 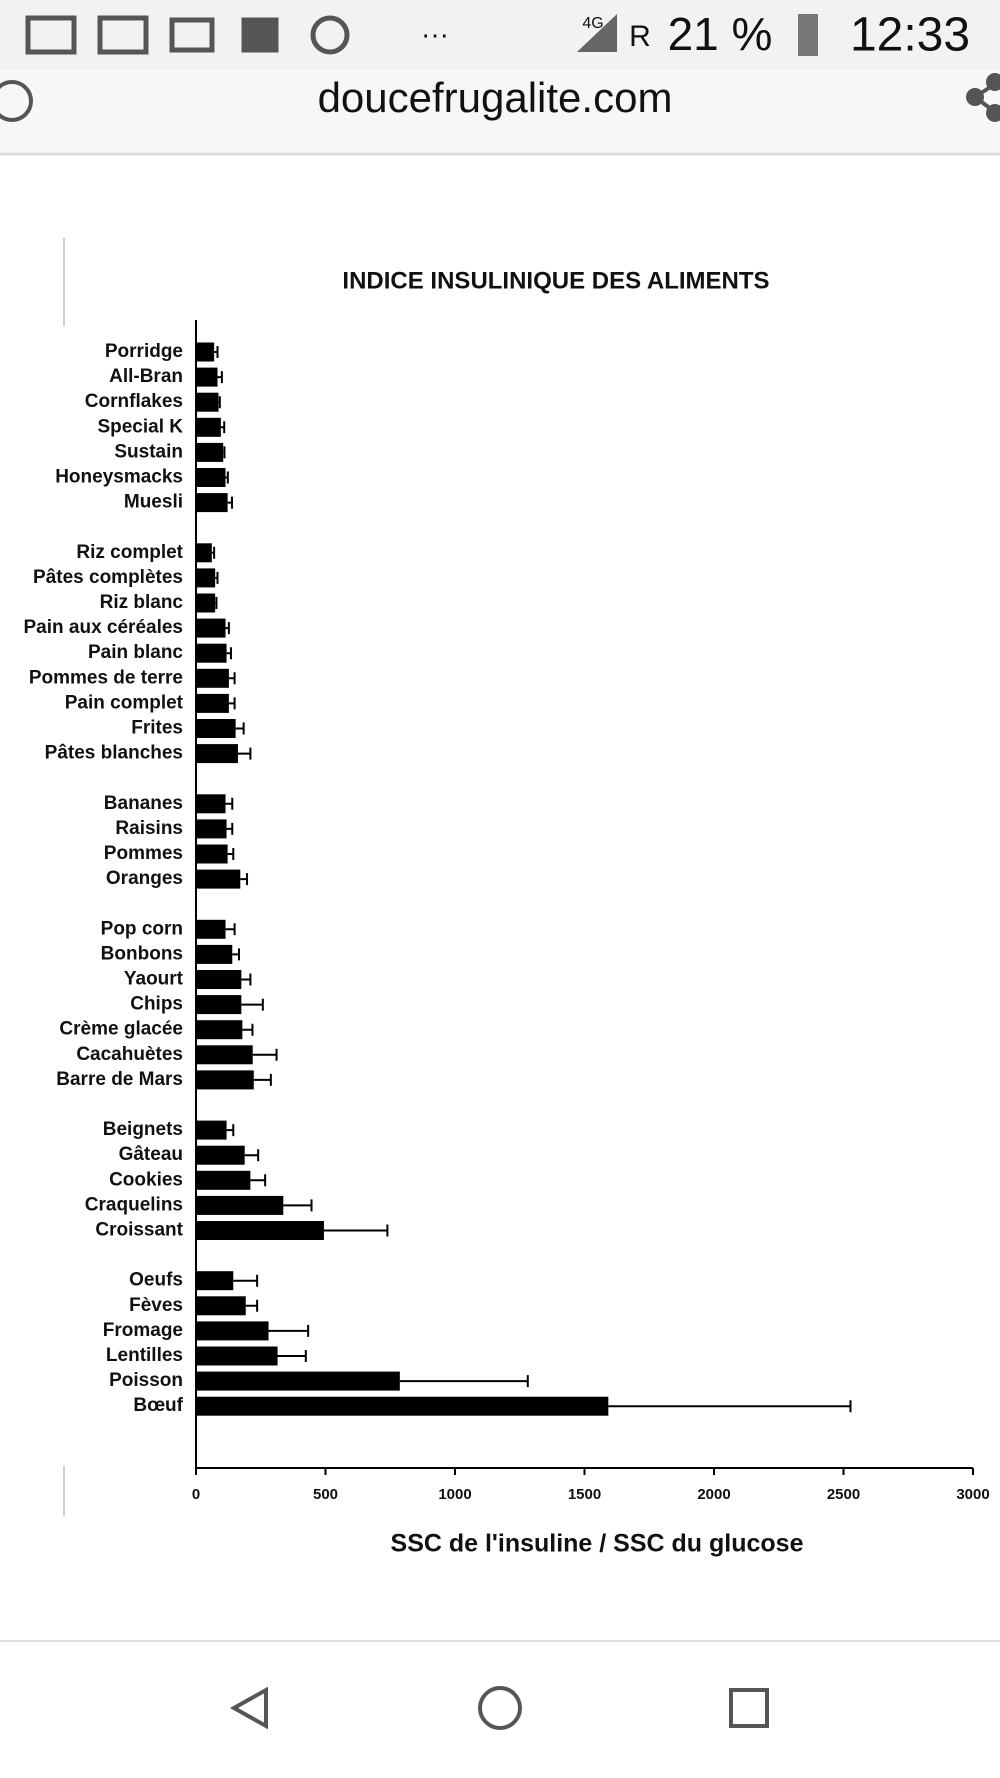 What do you see at coordinates (156, 1004) in the screenshot?
I see `y-tick-label: Chips` at bounding box center [156, 1004].